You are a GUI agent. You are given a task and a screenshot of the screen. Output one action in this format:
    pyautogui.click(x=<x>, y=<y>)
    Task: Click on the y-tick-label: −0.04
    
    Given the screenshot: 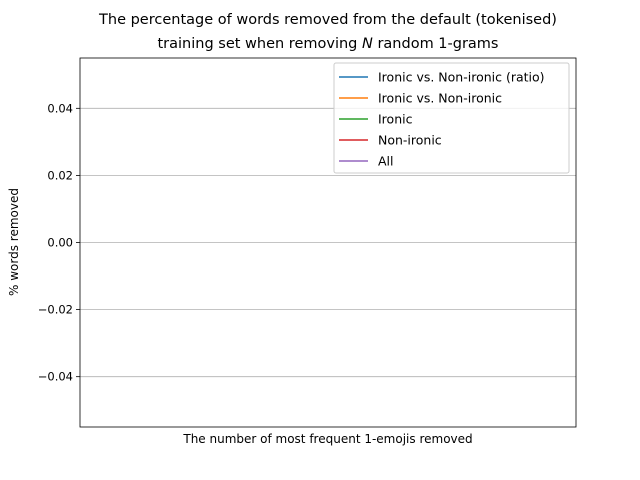 What is the action you would take?
    pyautogui.click(x=55, y=377)
    